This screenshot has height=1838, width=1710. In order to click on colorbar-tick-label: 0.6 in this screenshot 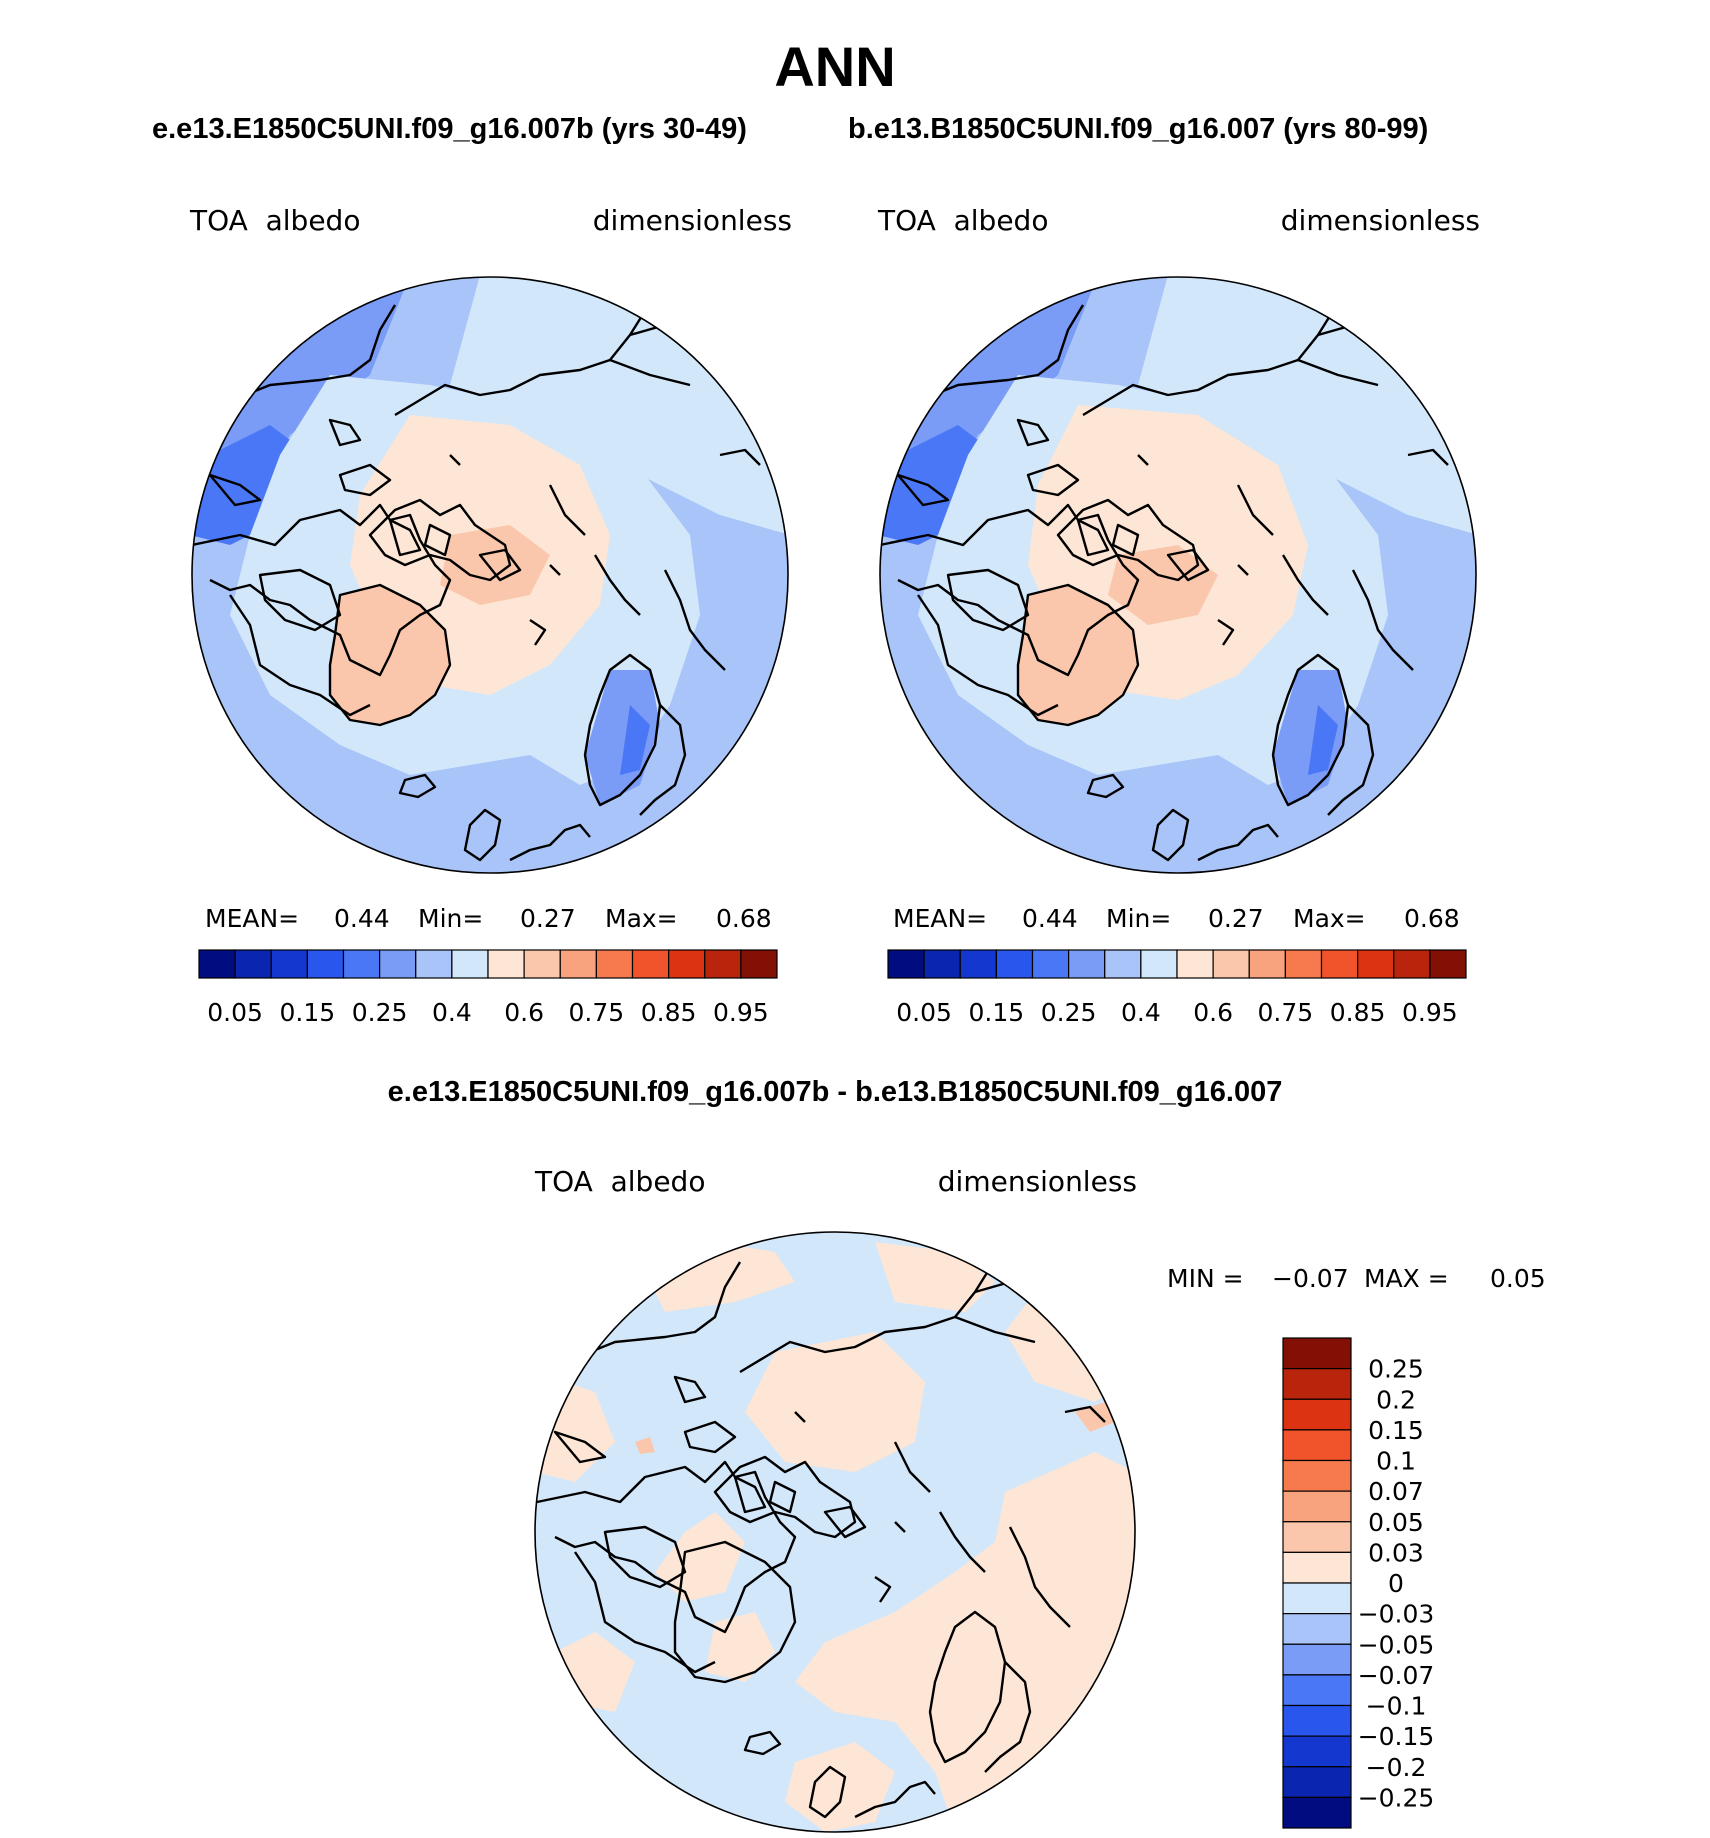, I will do `click(1213, 1012)`.